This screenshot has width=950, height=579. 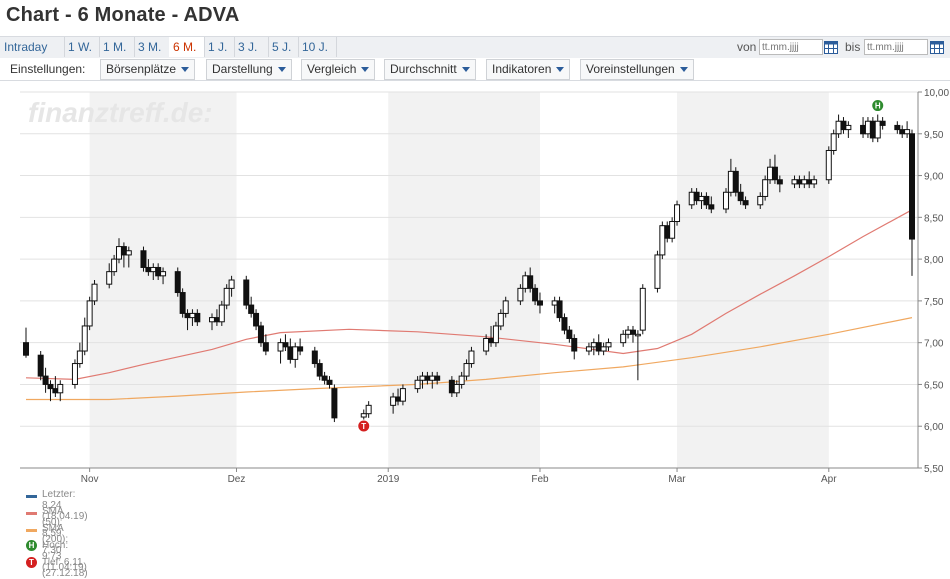 I want to click on period-3y: 3 J., so click(x=251, y=47).